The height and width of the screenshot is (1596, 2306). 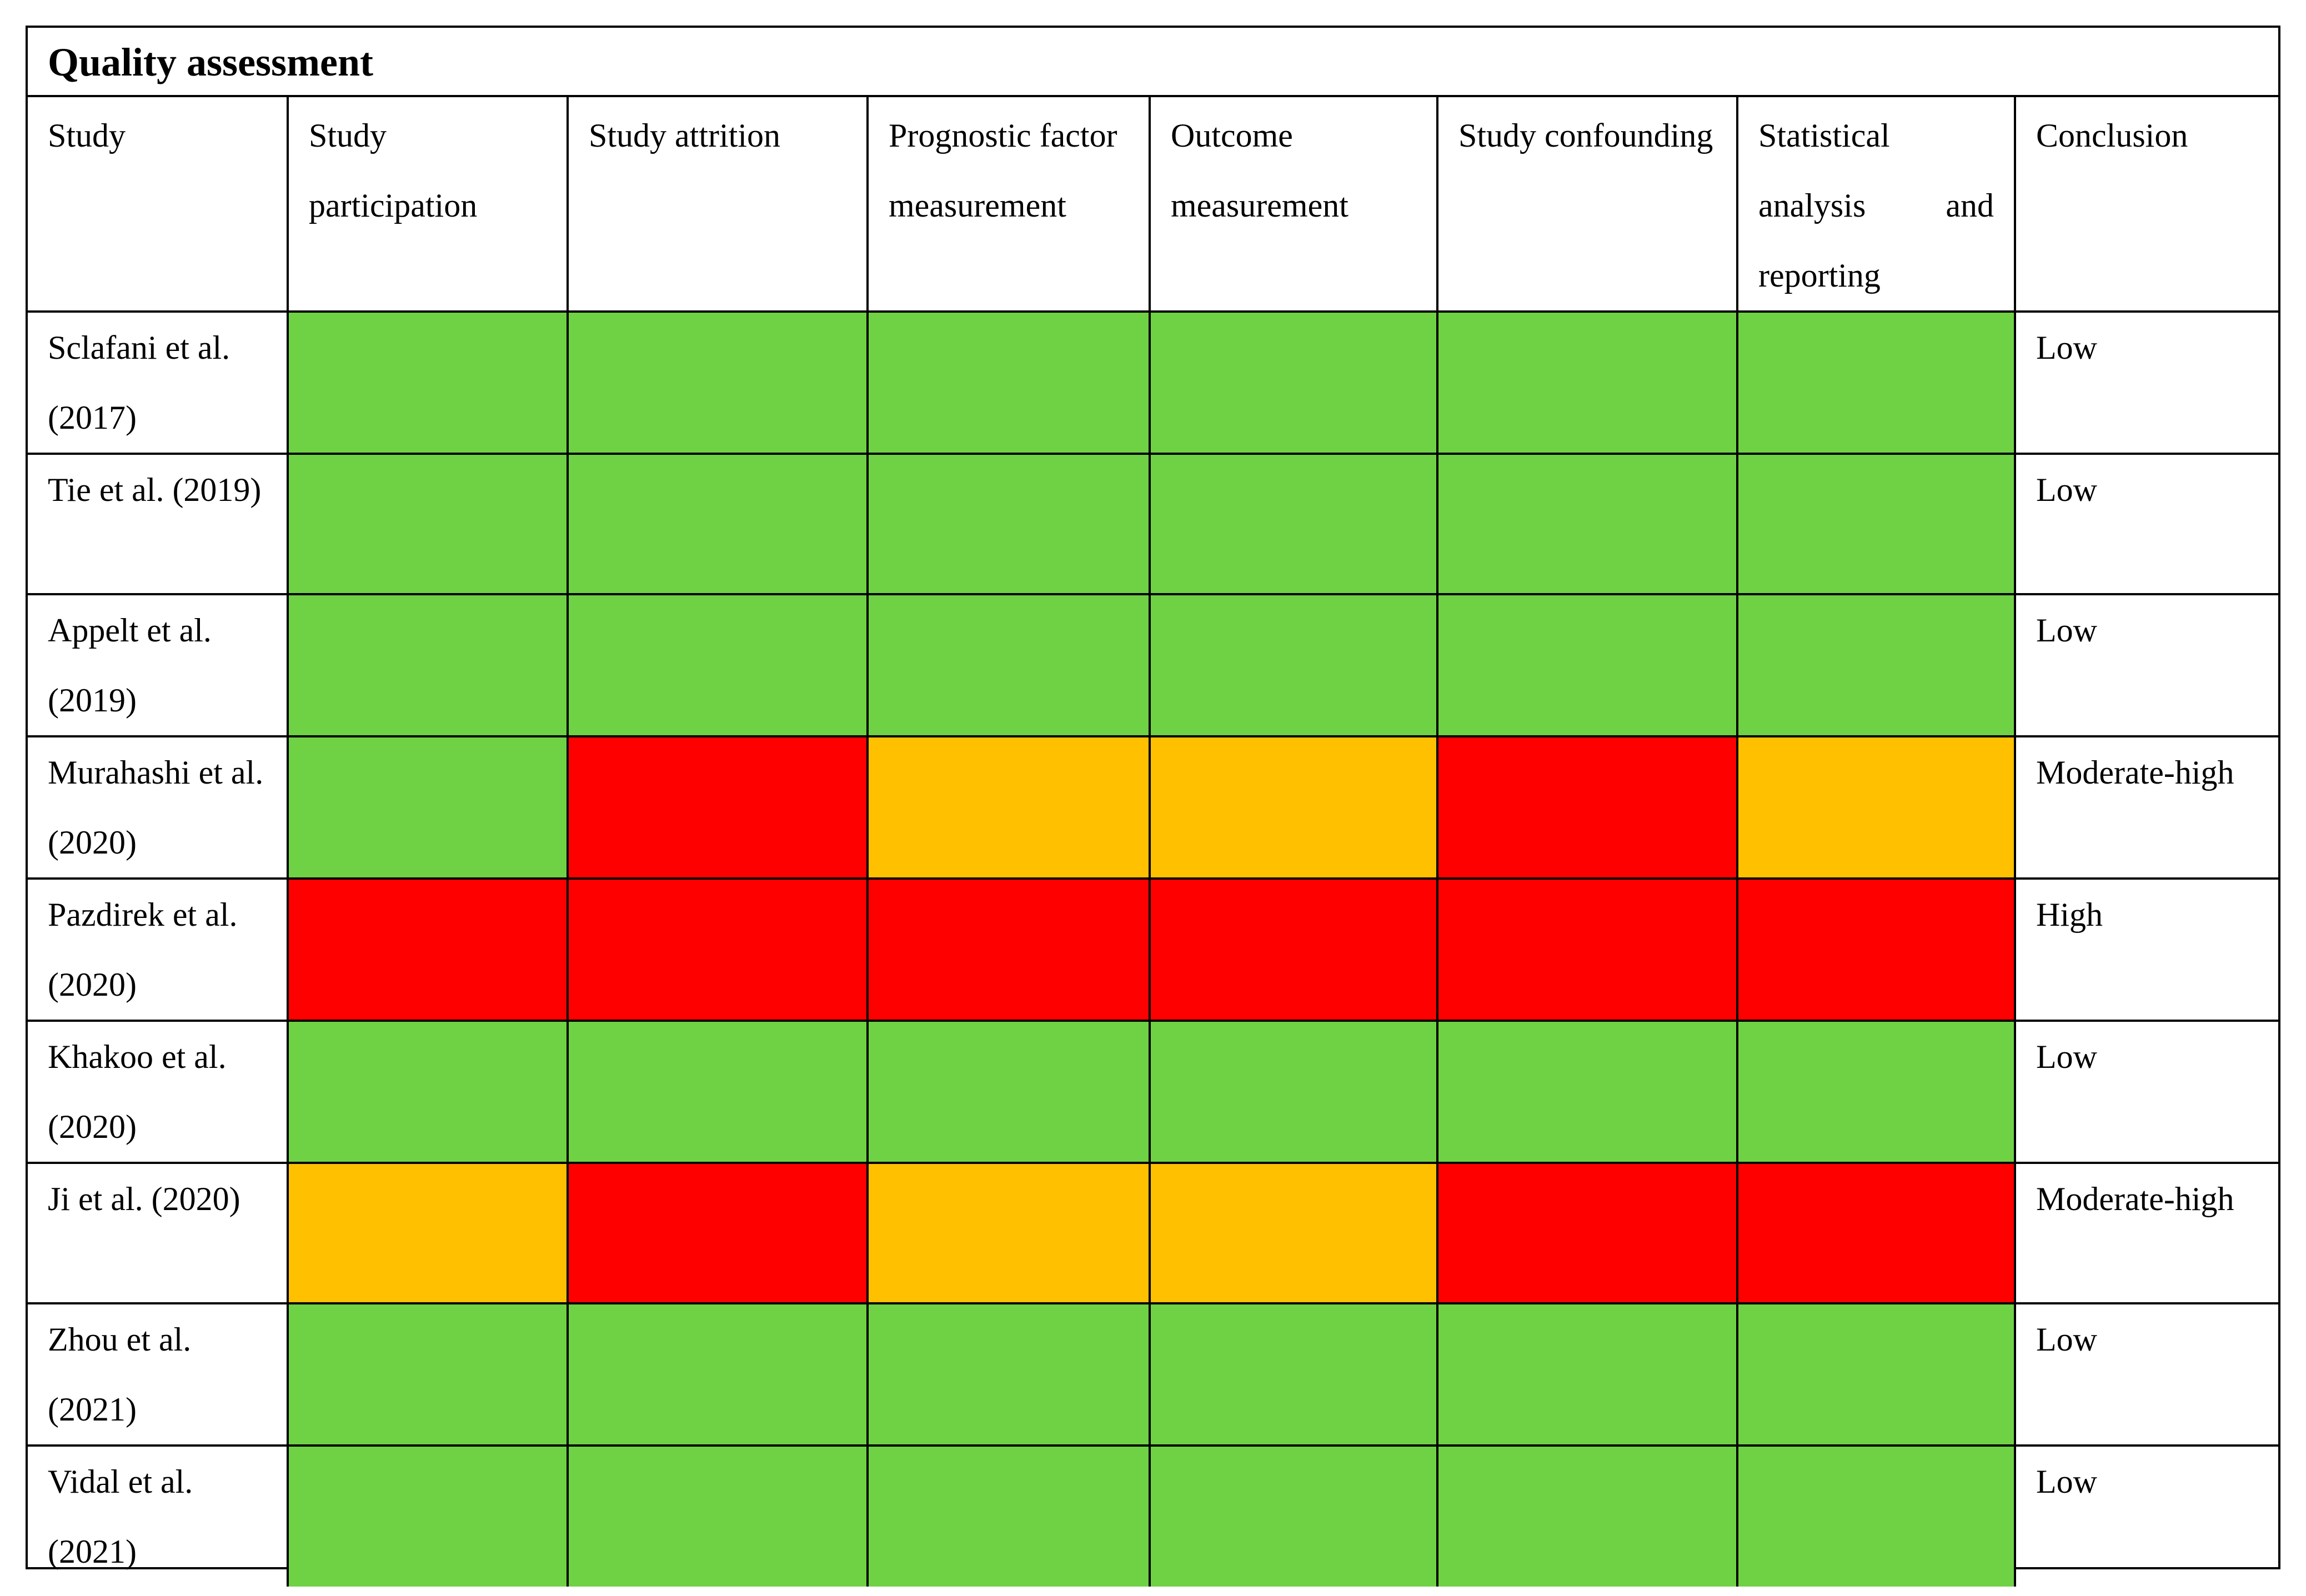 What do you see at coordinates (428, 205) in the screenshot?
I see `header-study-participation: Study participation` at bounding box center [428, 205].